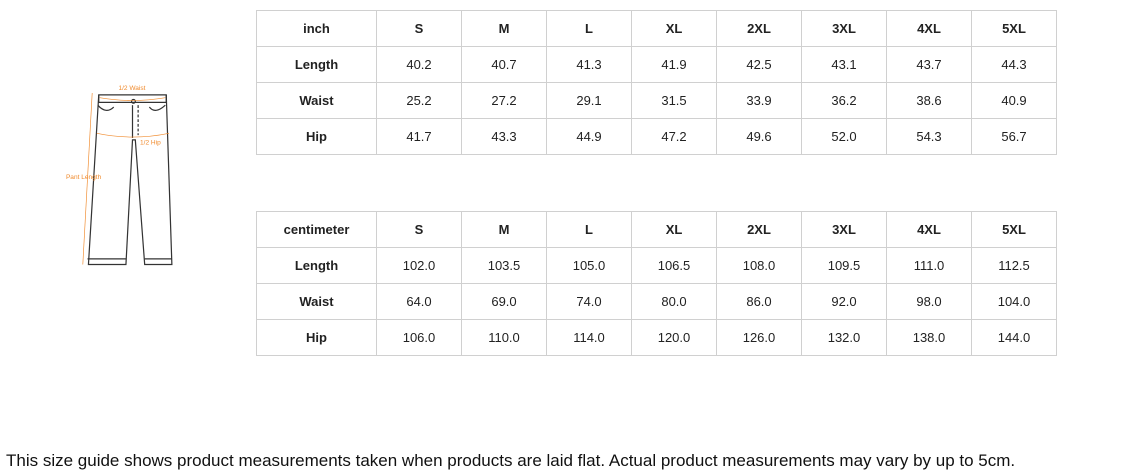 The height and width of the screenshot is (476, 1123). What do you see at coordinates (84, 177) in the screenshot?
I see `length-label: Pant Length` at bounding box center [84, 177].